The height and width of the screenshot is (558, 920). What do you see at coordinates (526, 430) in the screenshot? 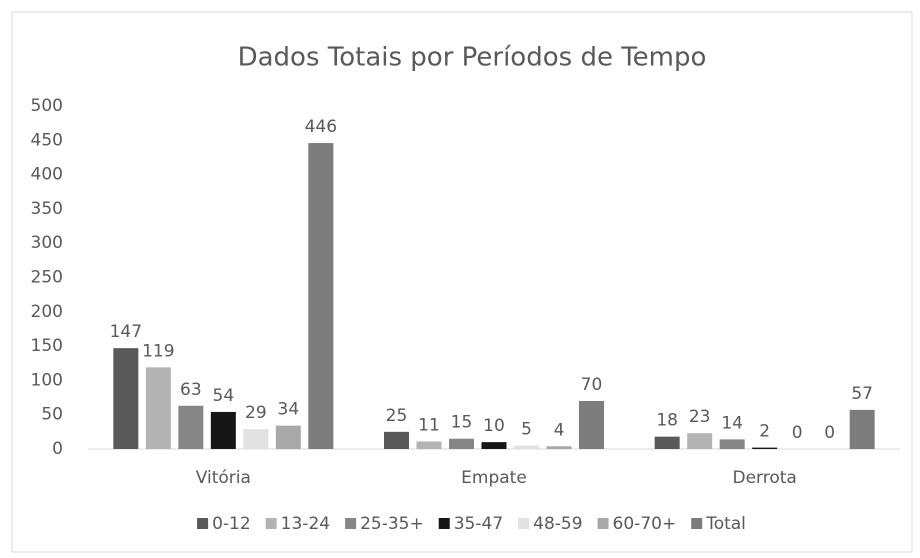
I see `data-label: 5` at bounding box center [526, 430].